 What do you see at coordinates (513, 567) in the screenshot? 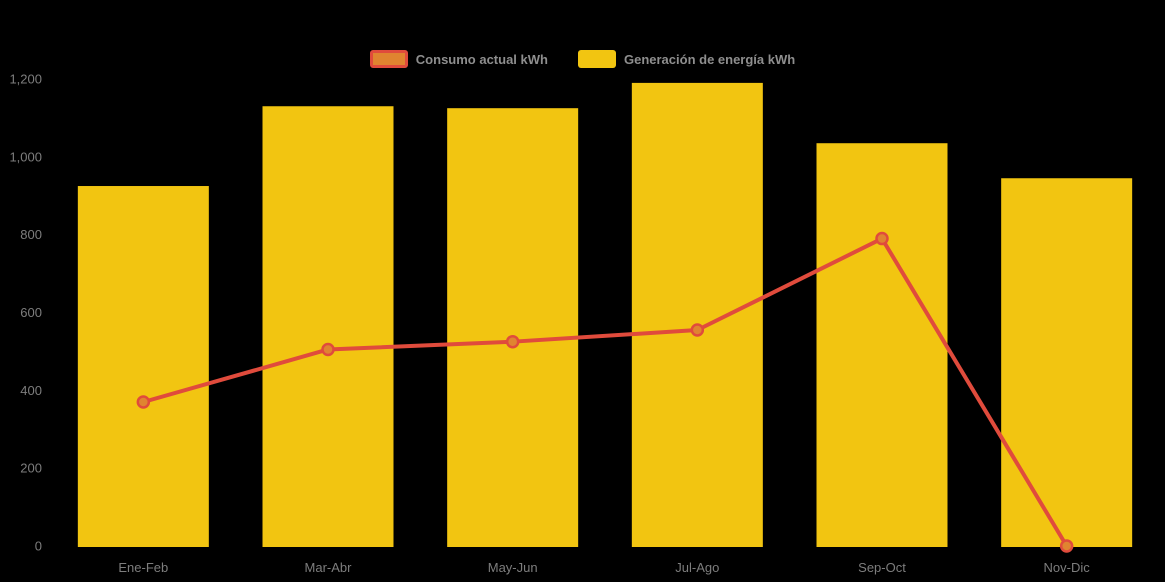
I see `x-axis-tick-label: May-Jun` at bounding box center [513, 567].